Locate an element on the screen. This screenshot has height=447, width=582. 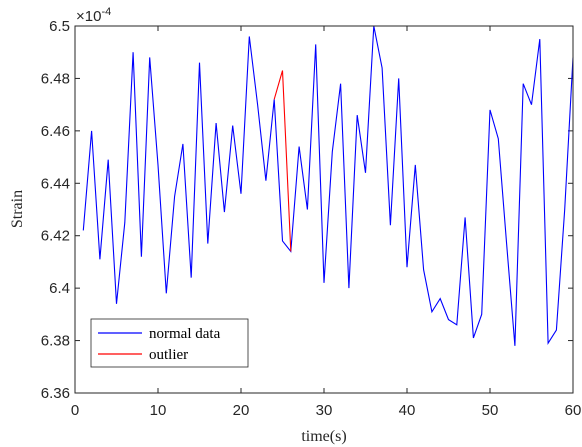
legend-label-normal: normal data is located at coordinates (185, 334).